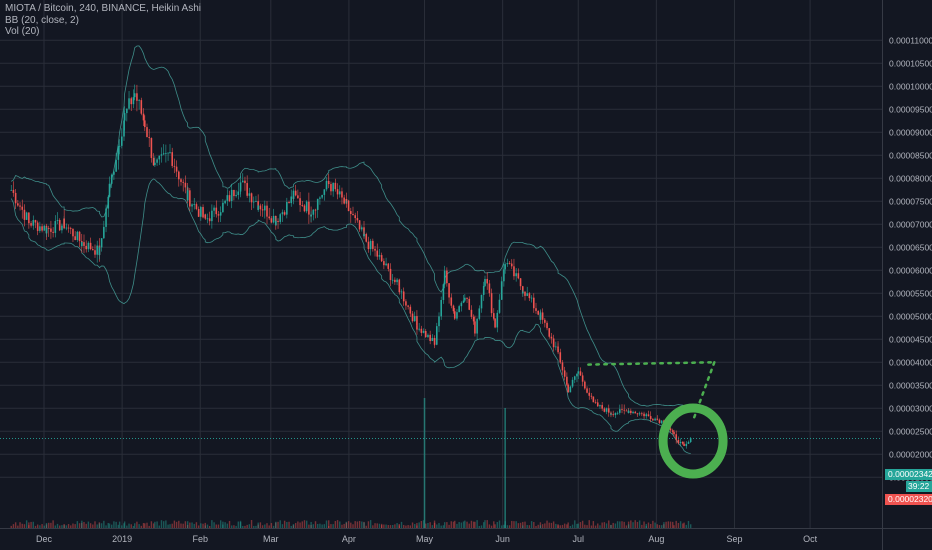  What do you see at coordinates (810, 539) in the screenshot?
I see `x-tick-label: Oct` at bounding box center [810, 539].